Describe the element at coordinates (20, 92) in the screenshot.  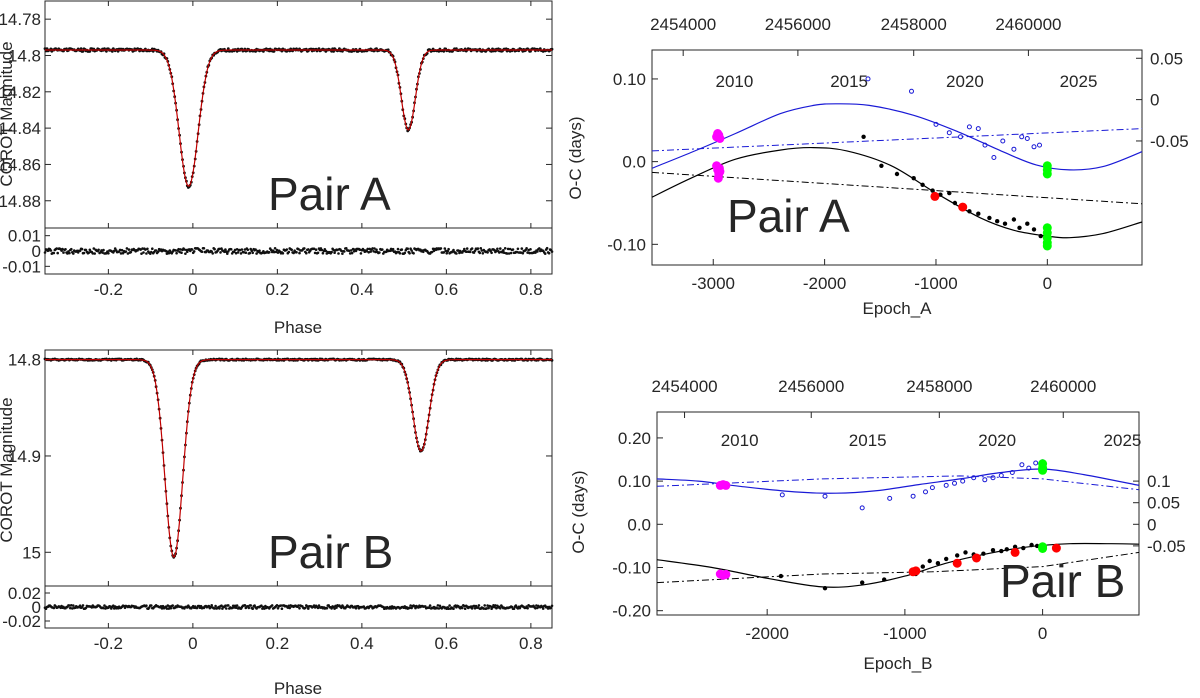
I see `y-tick-label: 14.82` at that location.